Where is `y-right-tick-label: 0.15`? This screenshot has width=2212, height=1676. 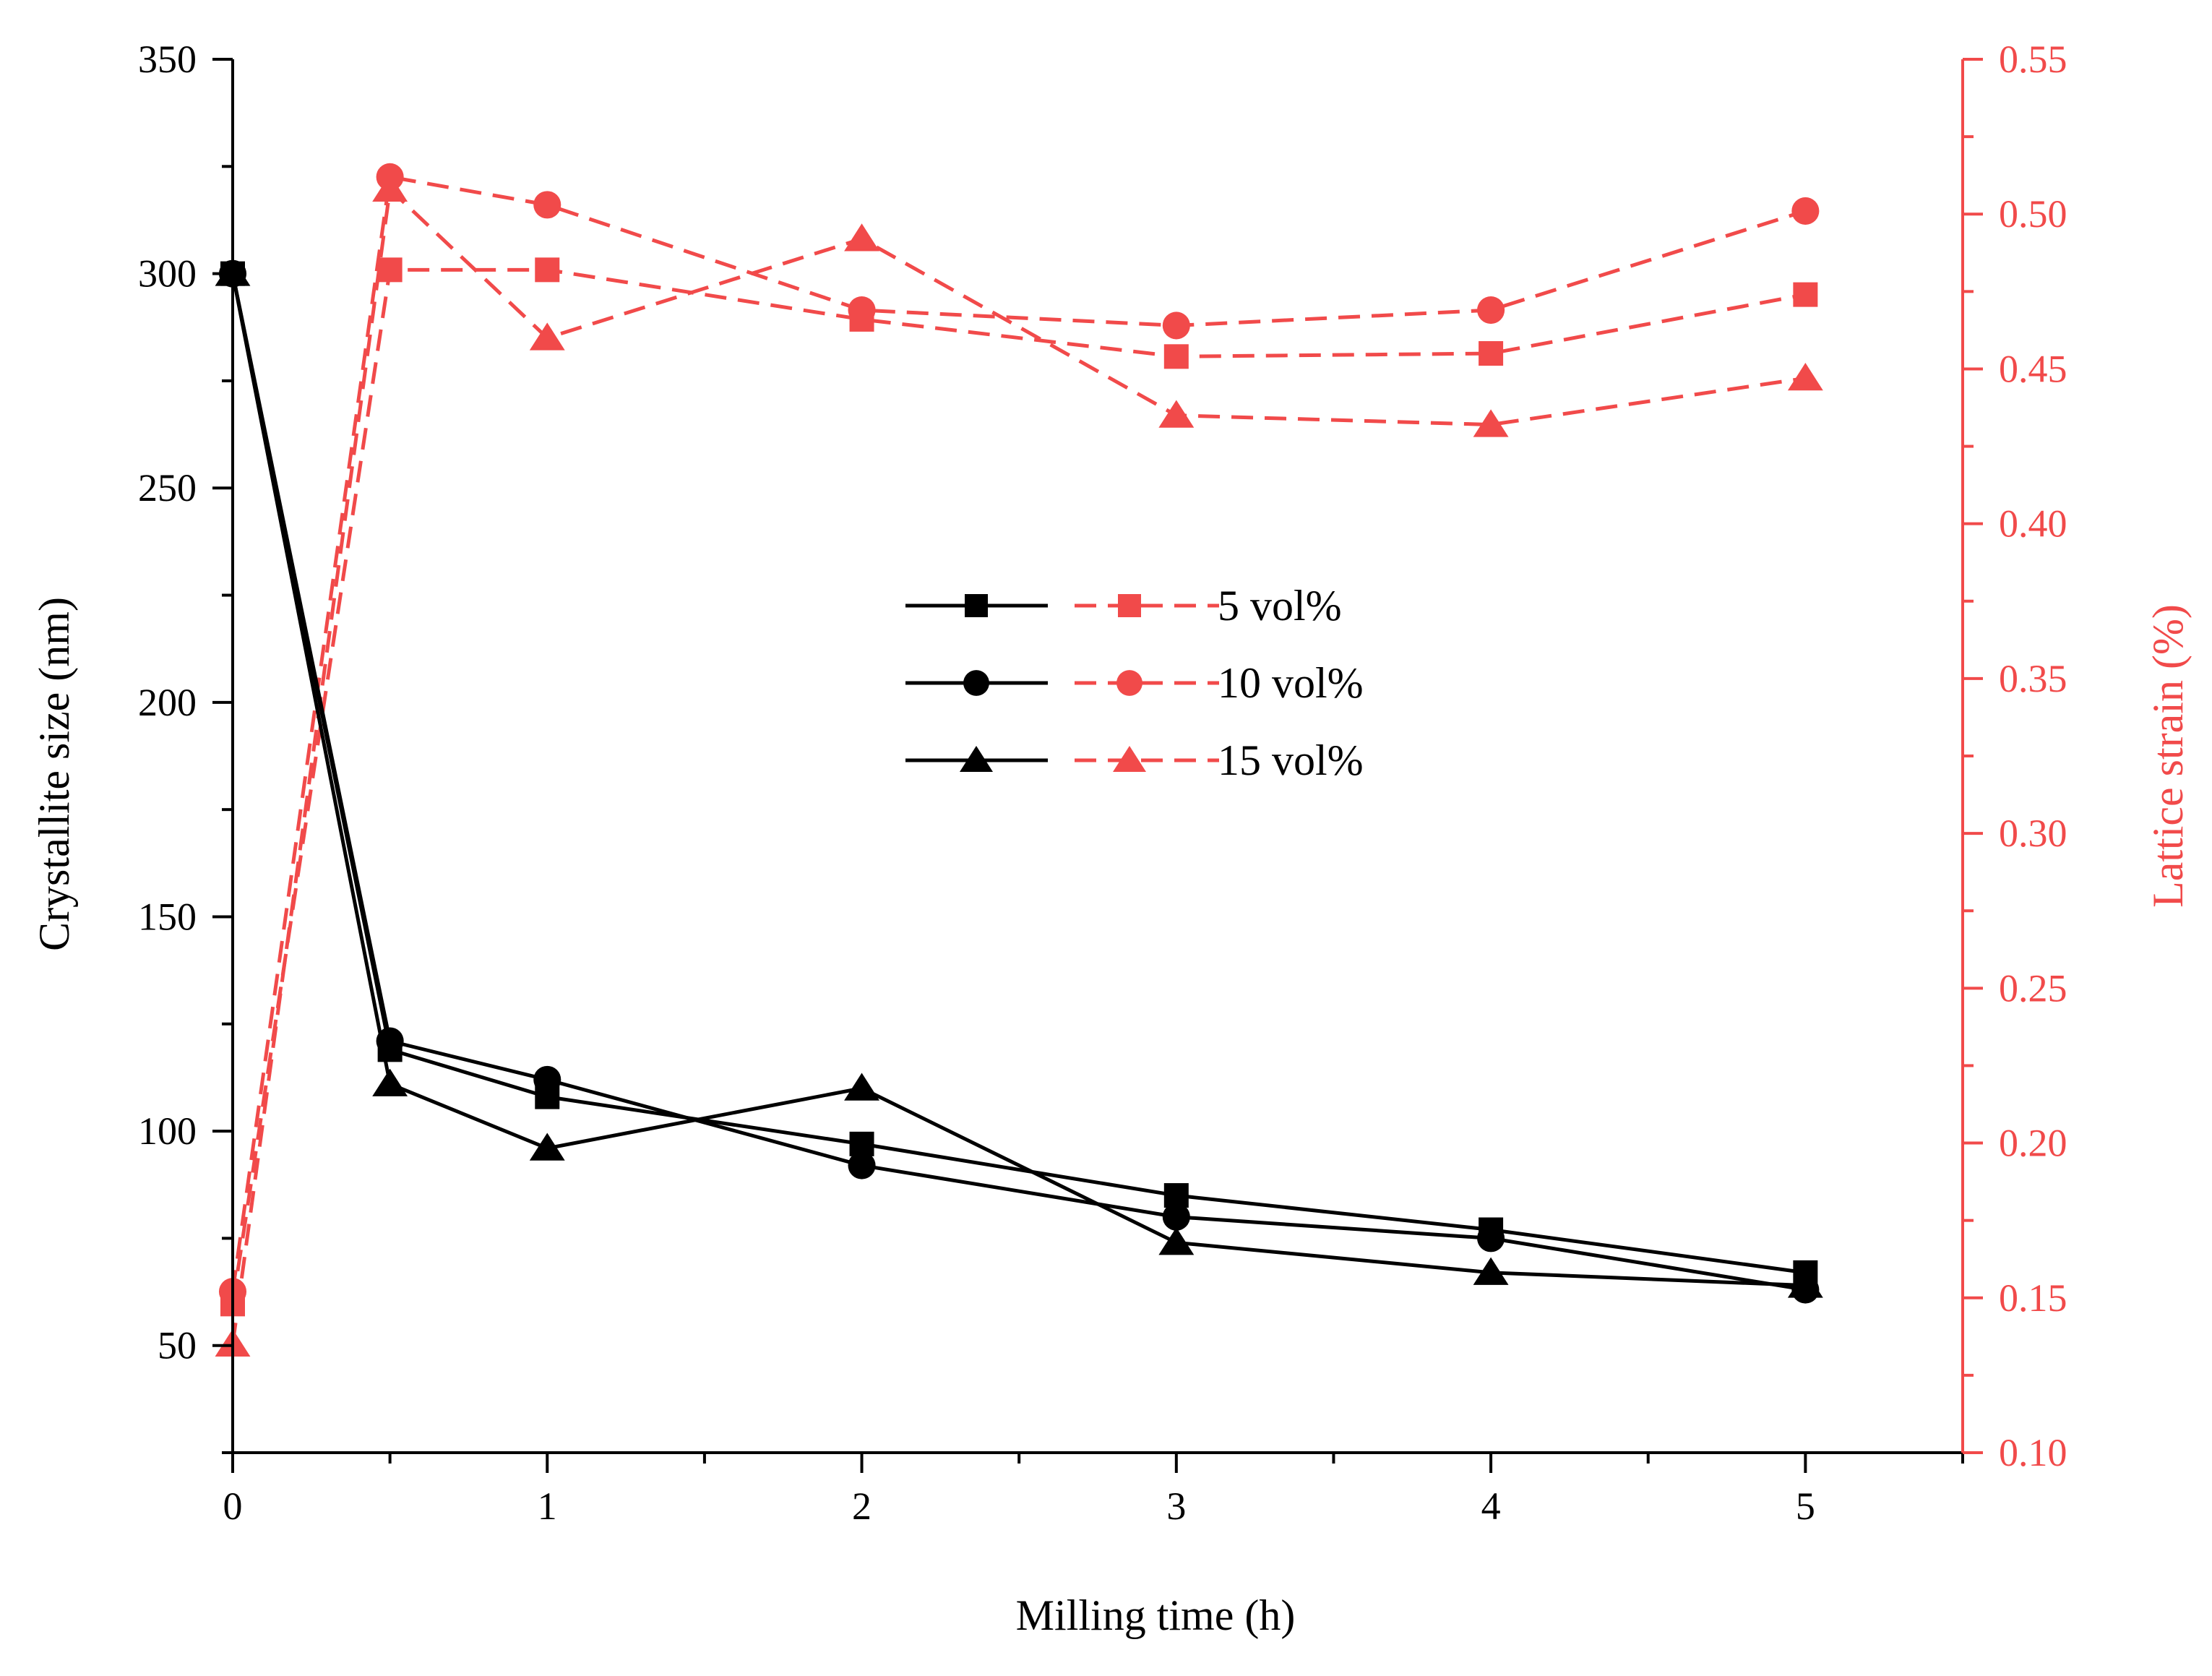
y-right-tick-label: 0.15 is located at coordinates (2033, 1298).